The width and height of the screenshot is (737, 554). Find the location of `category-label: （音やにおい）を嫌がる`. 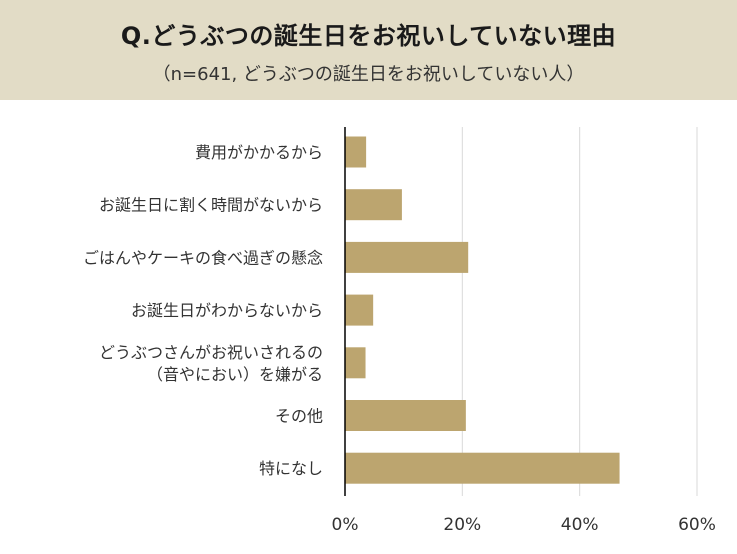

category-label: （音やにおい）を嫌がる is located at coordinates (235, 374).